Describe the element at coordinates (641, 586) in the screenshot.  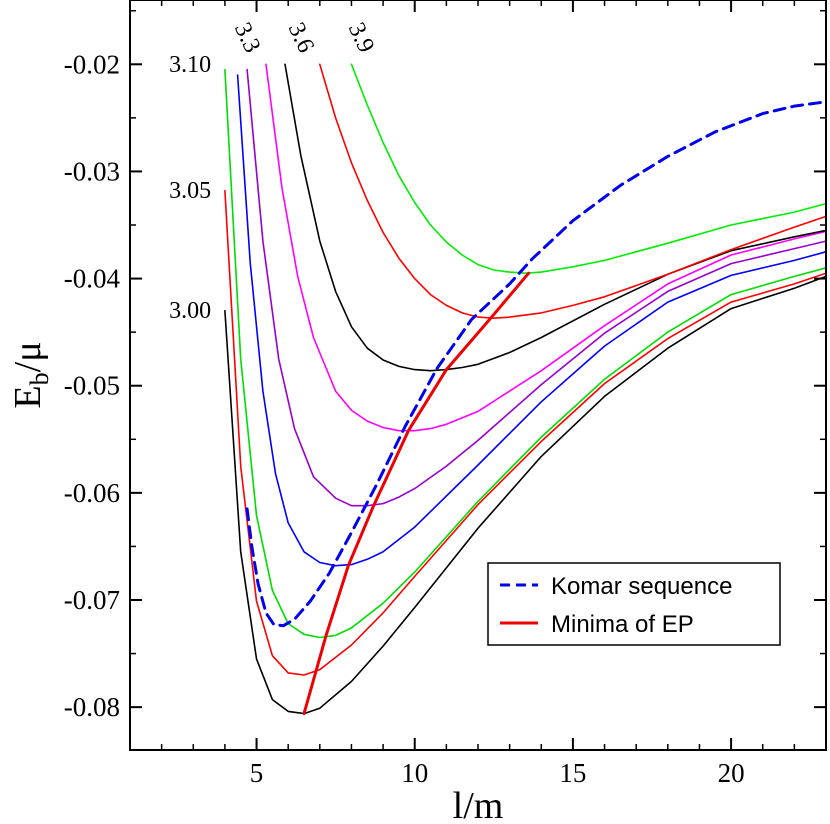
I see `legend-label: Komar sequence` at that location.